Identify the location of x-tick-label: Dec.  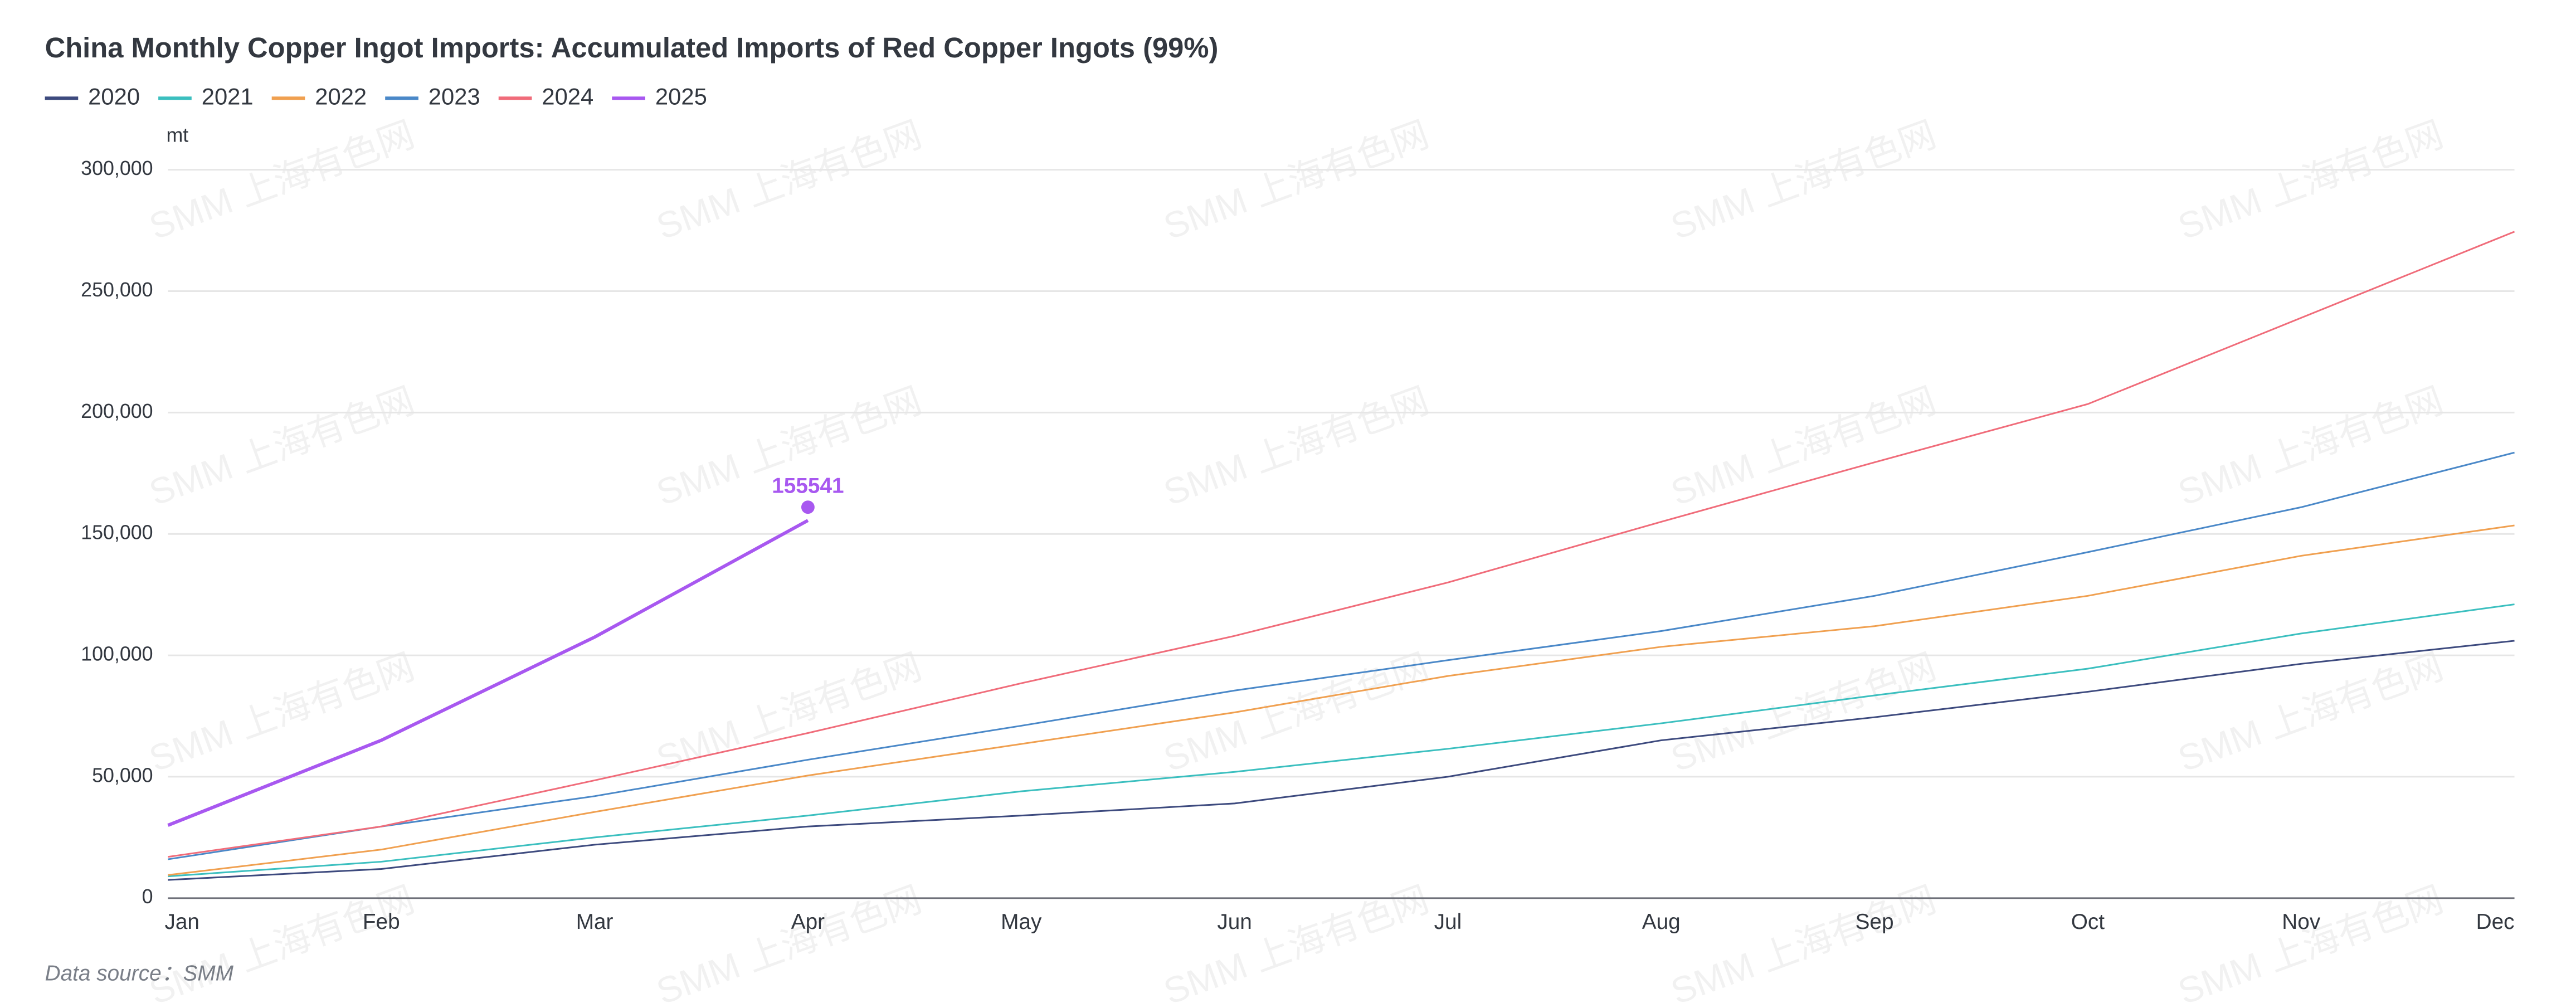
(2495, 922).